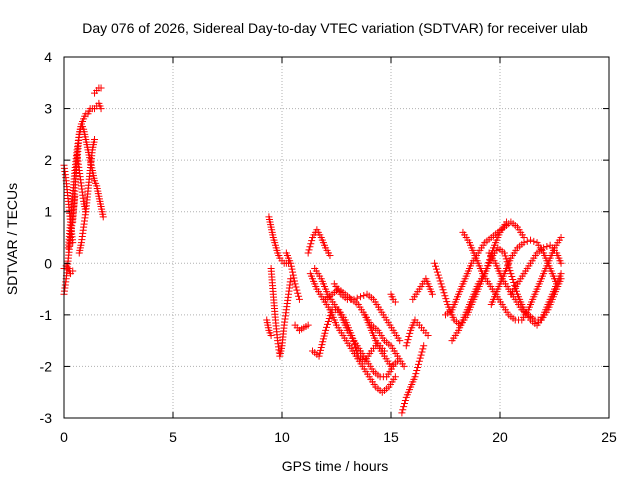  I want to click on y-tick-label: 2, so click(48, 160).